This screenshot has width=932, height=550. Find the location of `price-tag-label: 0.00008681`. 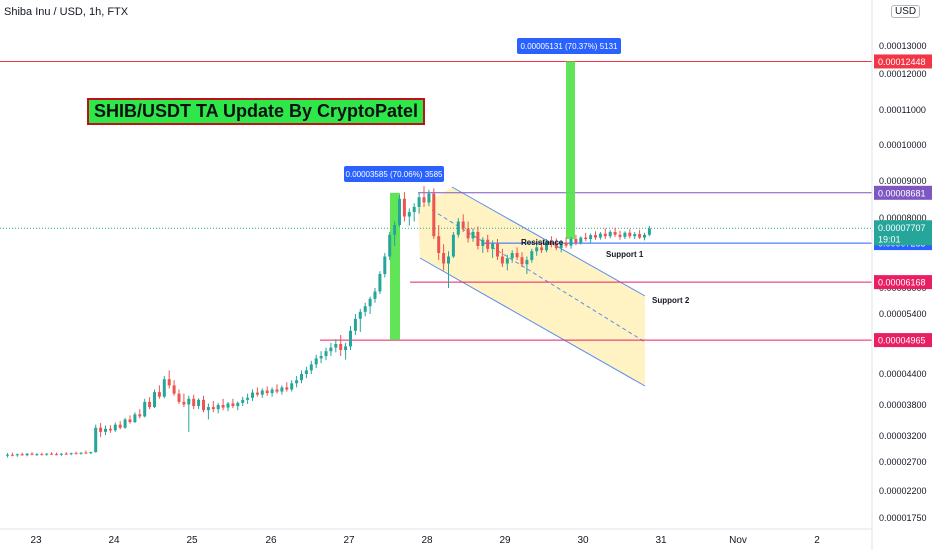

price-tag-label: 0.00008681 is located at coordinates (902, 193).